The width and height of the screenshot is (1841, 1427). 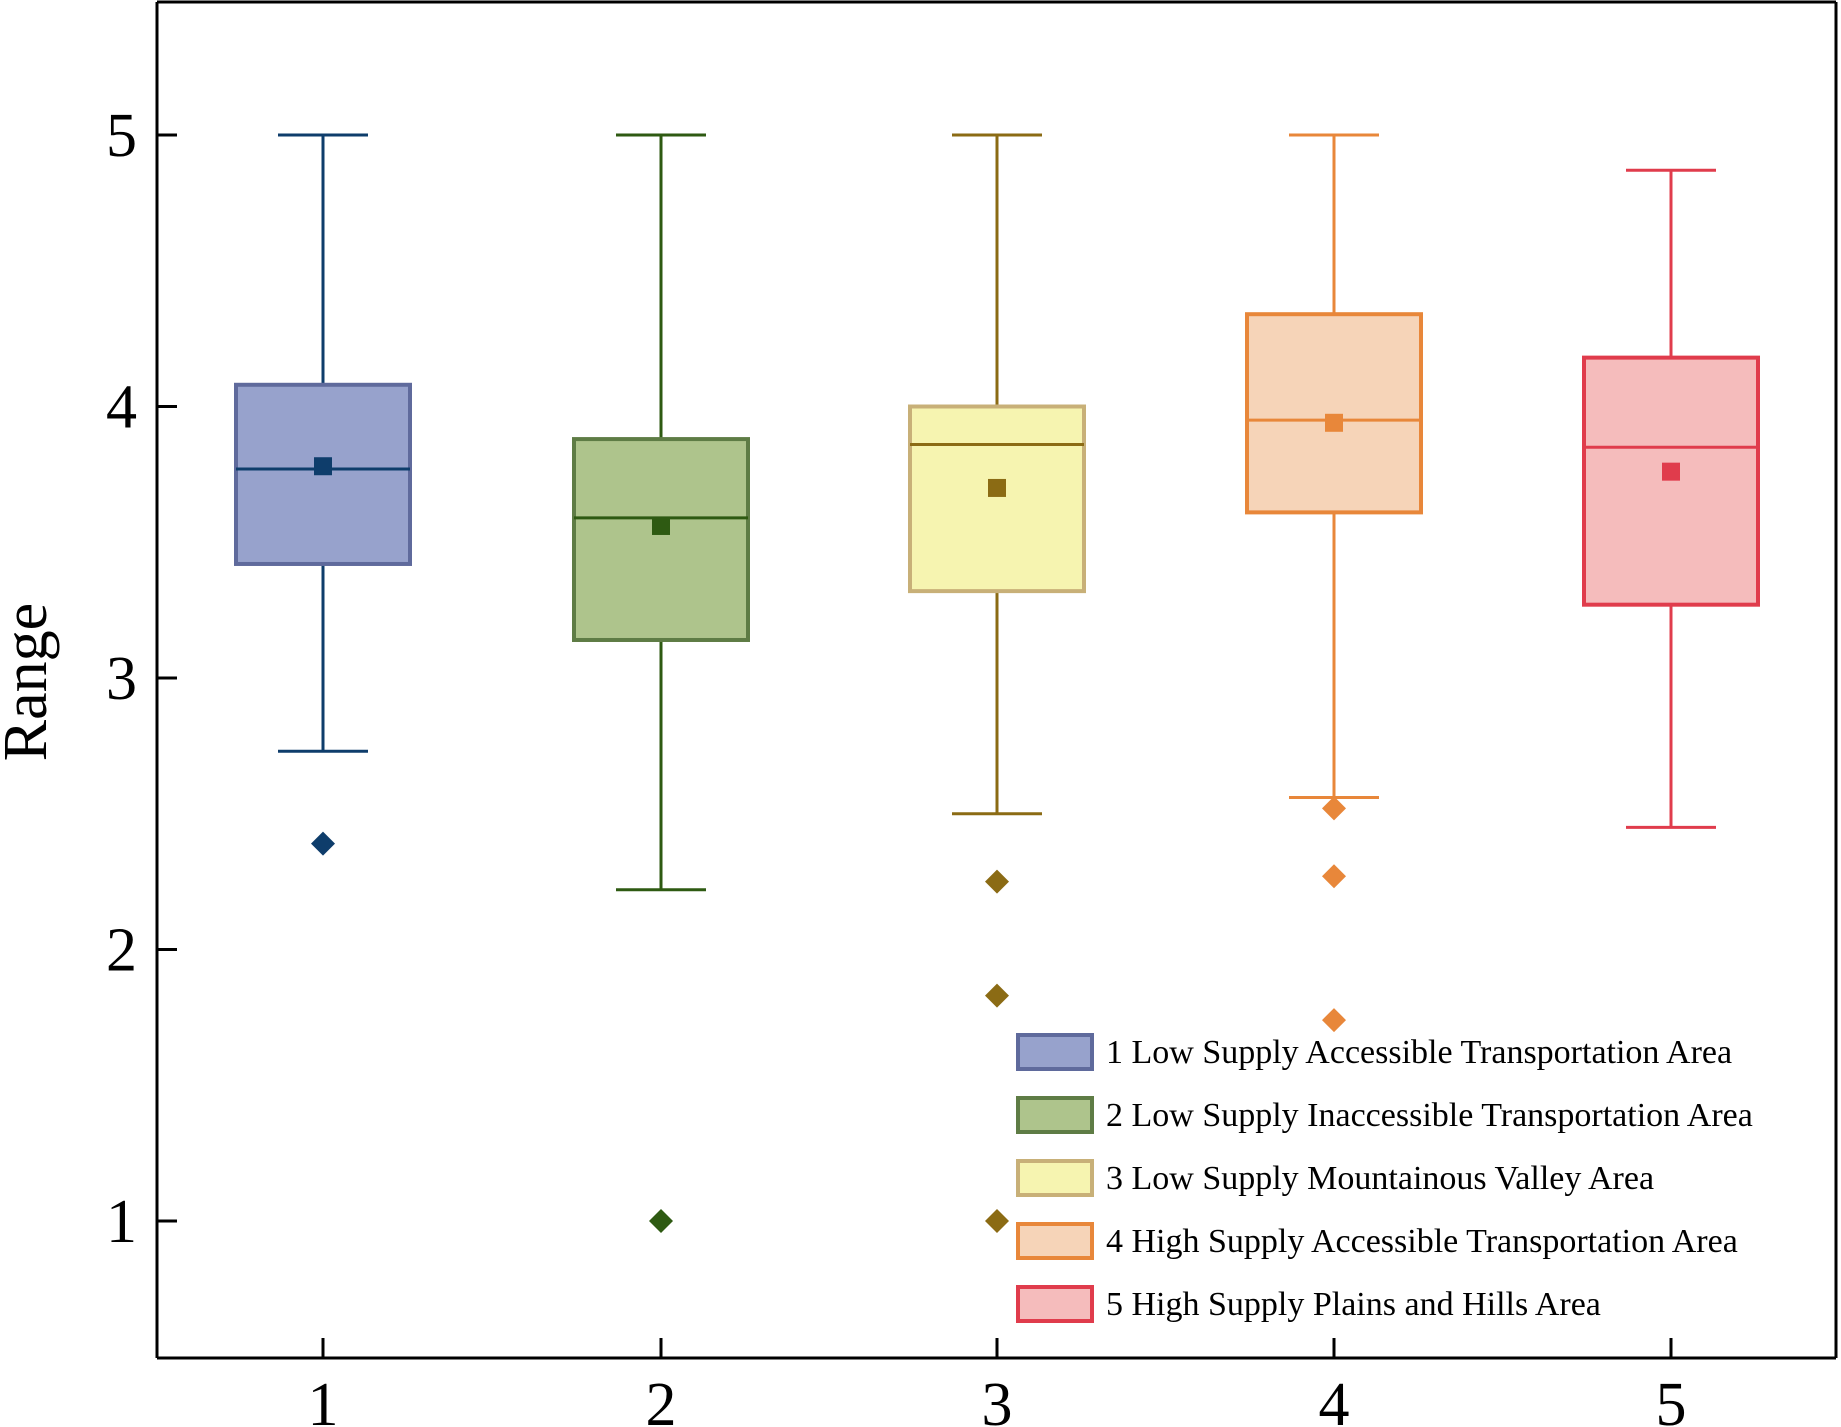 I want to click on legend-label-3: 3 Low Supply Mountainous Valley Area, so click(x=1380, y=1178).